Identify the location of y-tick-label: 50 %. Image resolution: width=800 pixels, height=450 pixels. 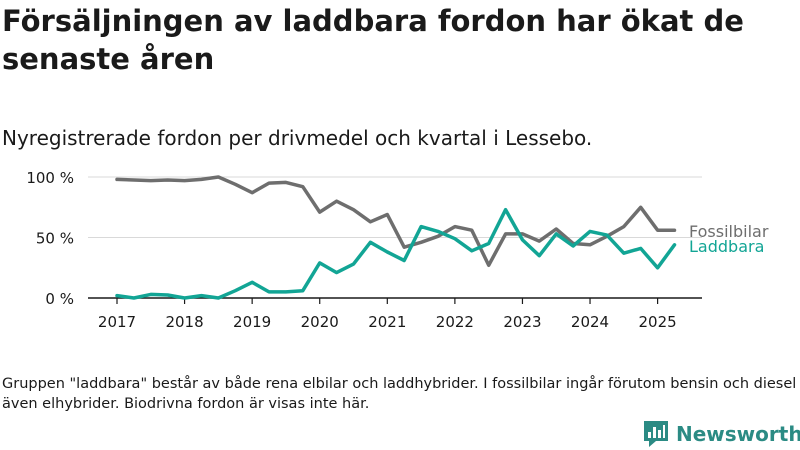
(55, 239).